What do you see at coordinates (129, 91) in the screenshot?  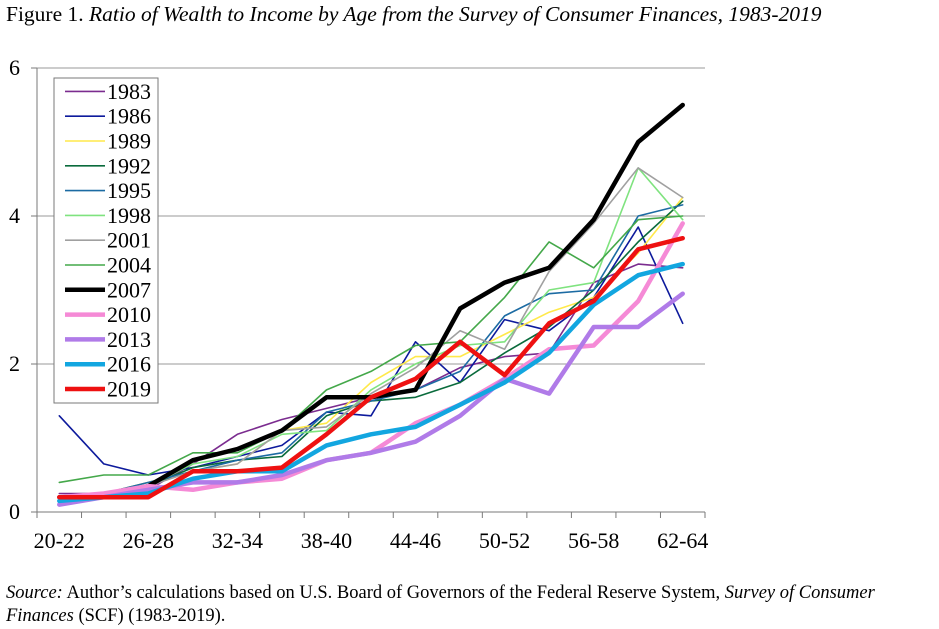 I see `legend-label-1983: 1983` at bounding box center [129, 91].